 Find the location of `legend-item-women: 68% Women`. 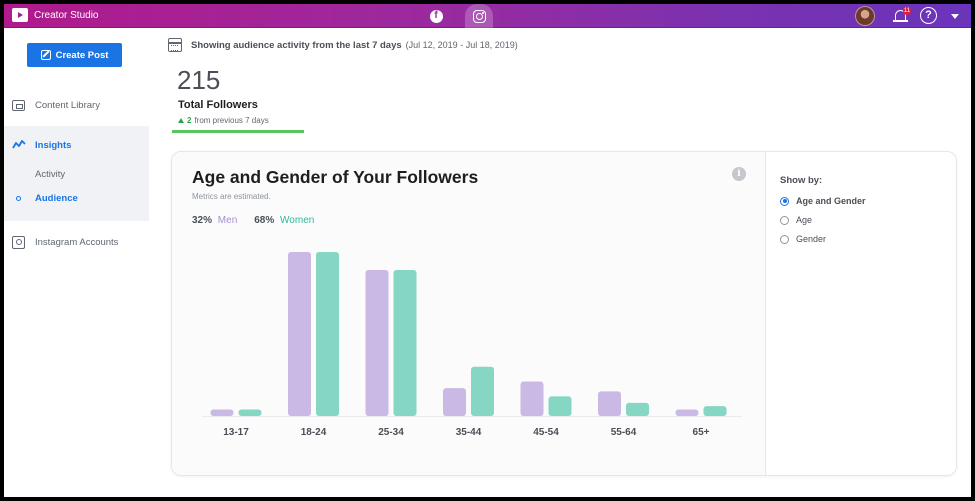

legend-item-women: 68% Women is located at coordinates (284, 220).